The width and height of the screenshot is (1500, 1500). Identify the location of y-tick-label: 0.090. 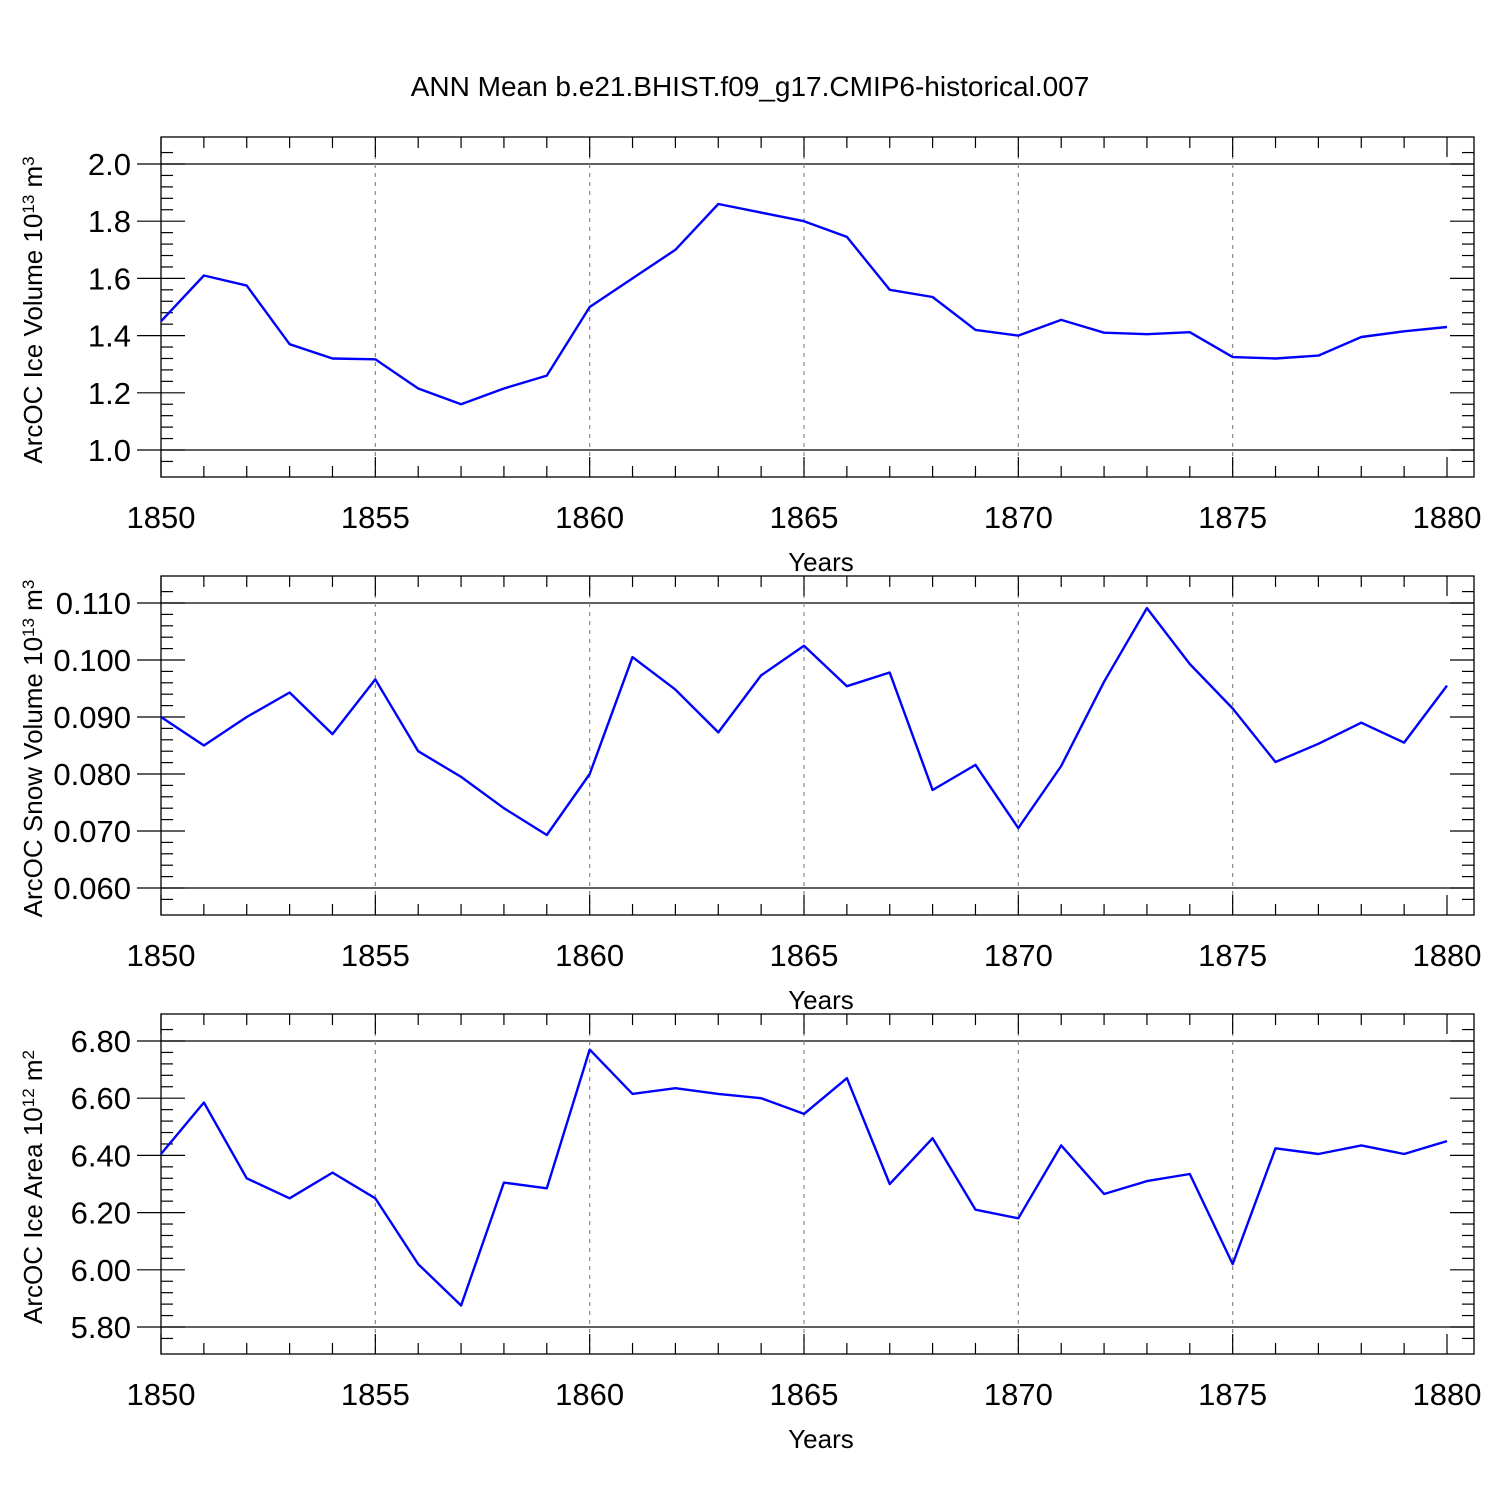
(92, 717).